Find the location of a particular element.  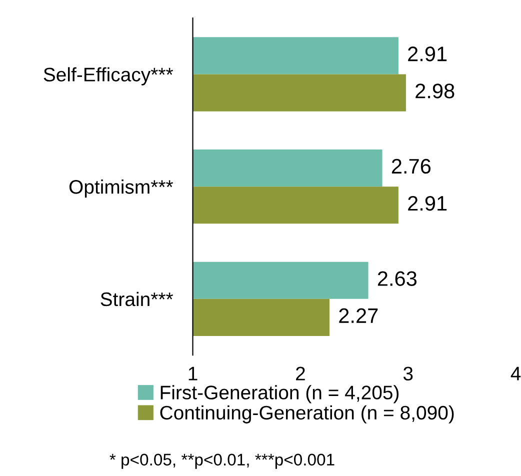

x-tick-label: 4 is located at coordinates (515, 373).